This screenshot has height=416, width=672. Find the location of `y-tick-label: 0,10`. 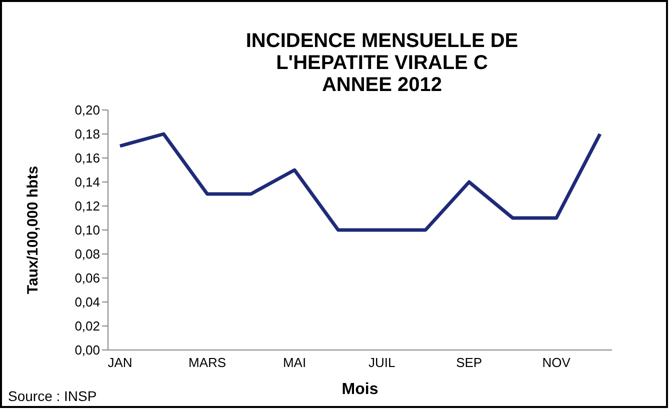

y-tick-label: 0,10 is located at coordinates (87, 230).